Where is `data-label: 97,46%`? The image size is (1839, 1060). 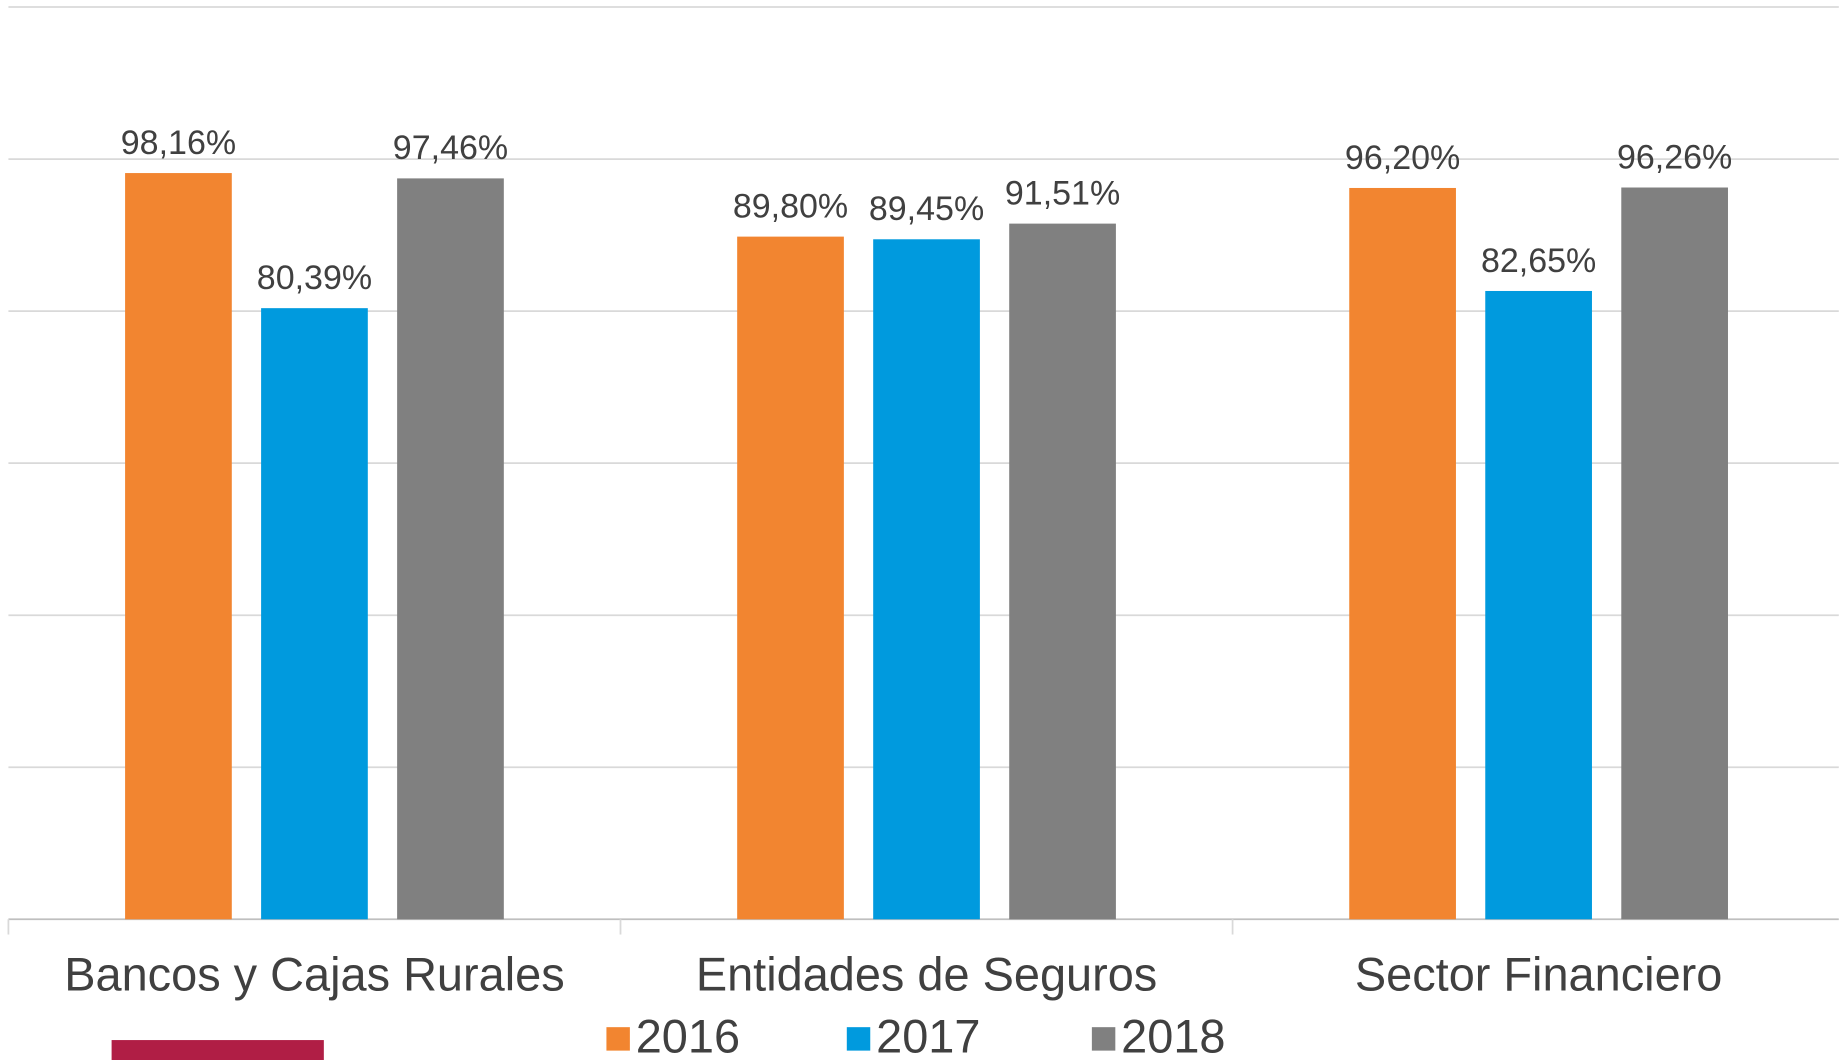
data-label: 97,46% is located at coordinates (450, 148).